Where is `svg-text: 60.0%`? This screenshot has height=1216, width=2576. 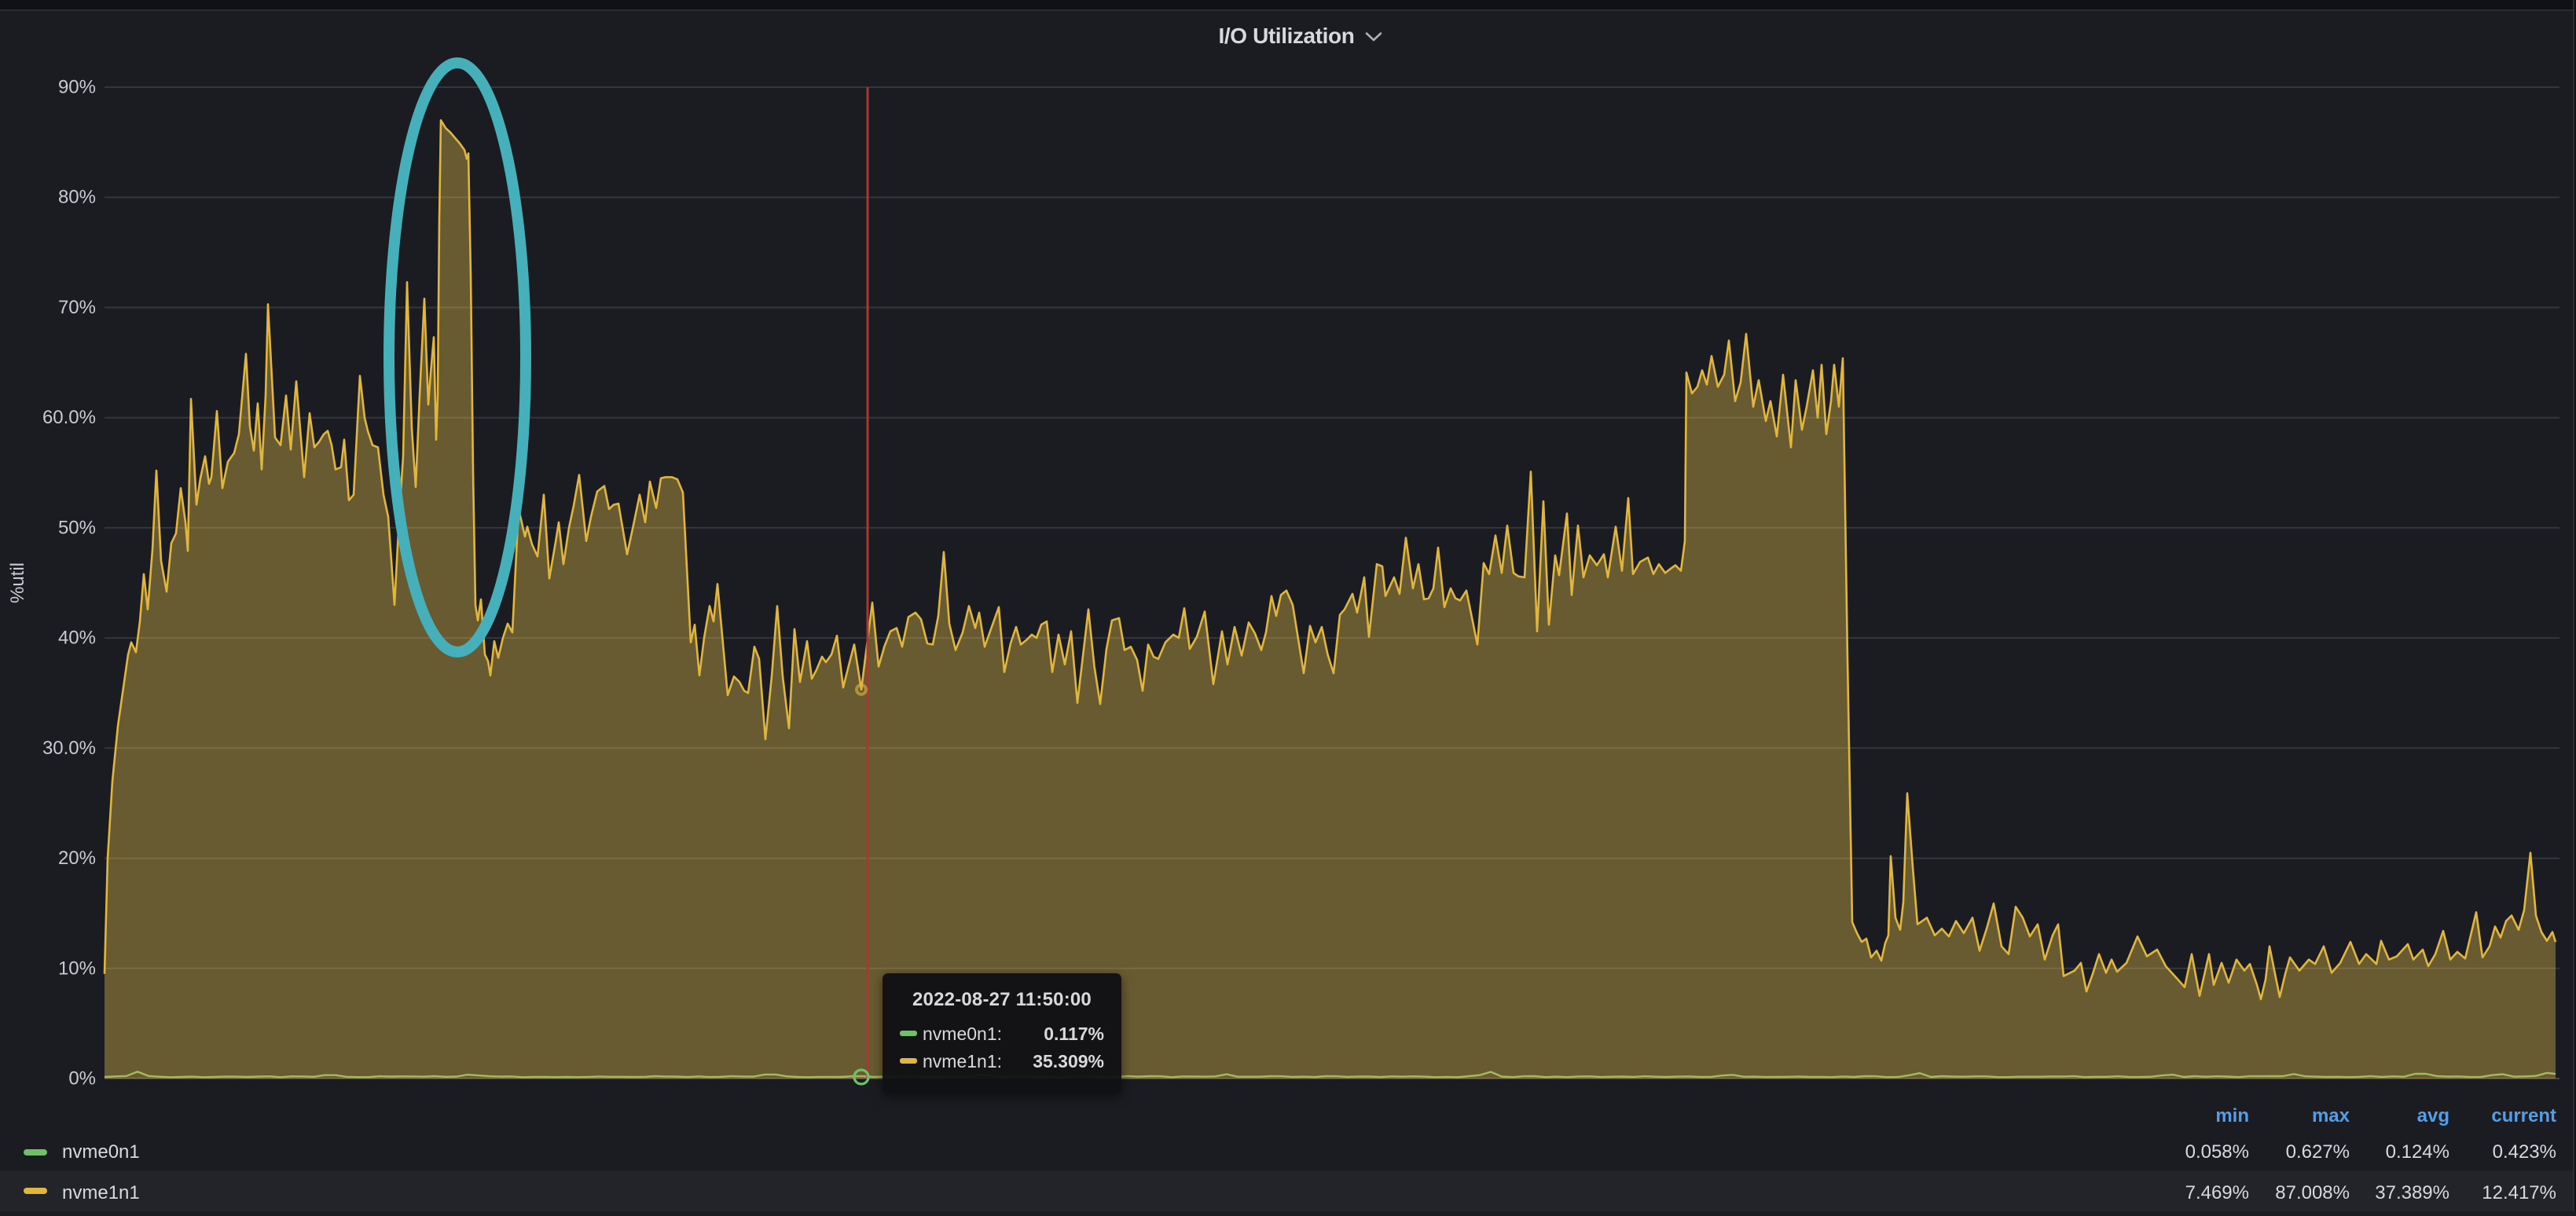 svg-text: 60.0% is located at coordinates (69, 417).